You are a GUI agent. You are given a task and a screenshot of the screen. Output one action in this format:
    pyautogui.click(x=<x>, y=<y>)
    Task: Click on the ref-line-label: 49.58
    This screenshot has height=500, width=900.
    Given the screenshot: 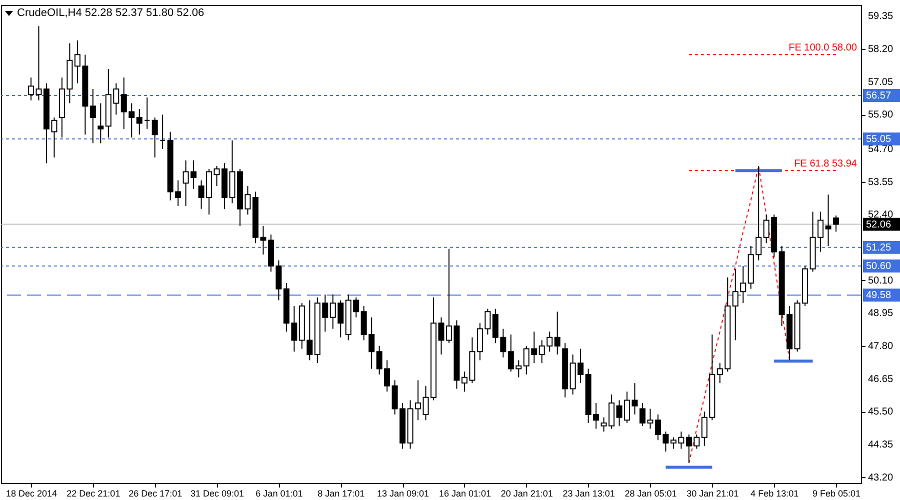 What is the action you would take?
    pyautogui.click(x=879, y=296)
    